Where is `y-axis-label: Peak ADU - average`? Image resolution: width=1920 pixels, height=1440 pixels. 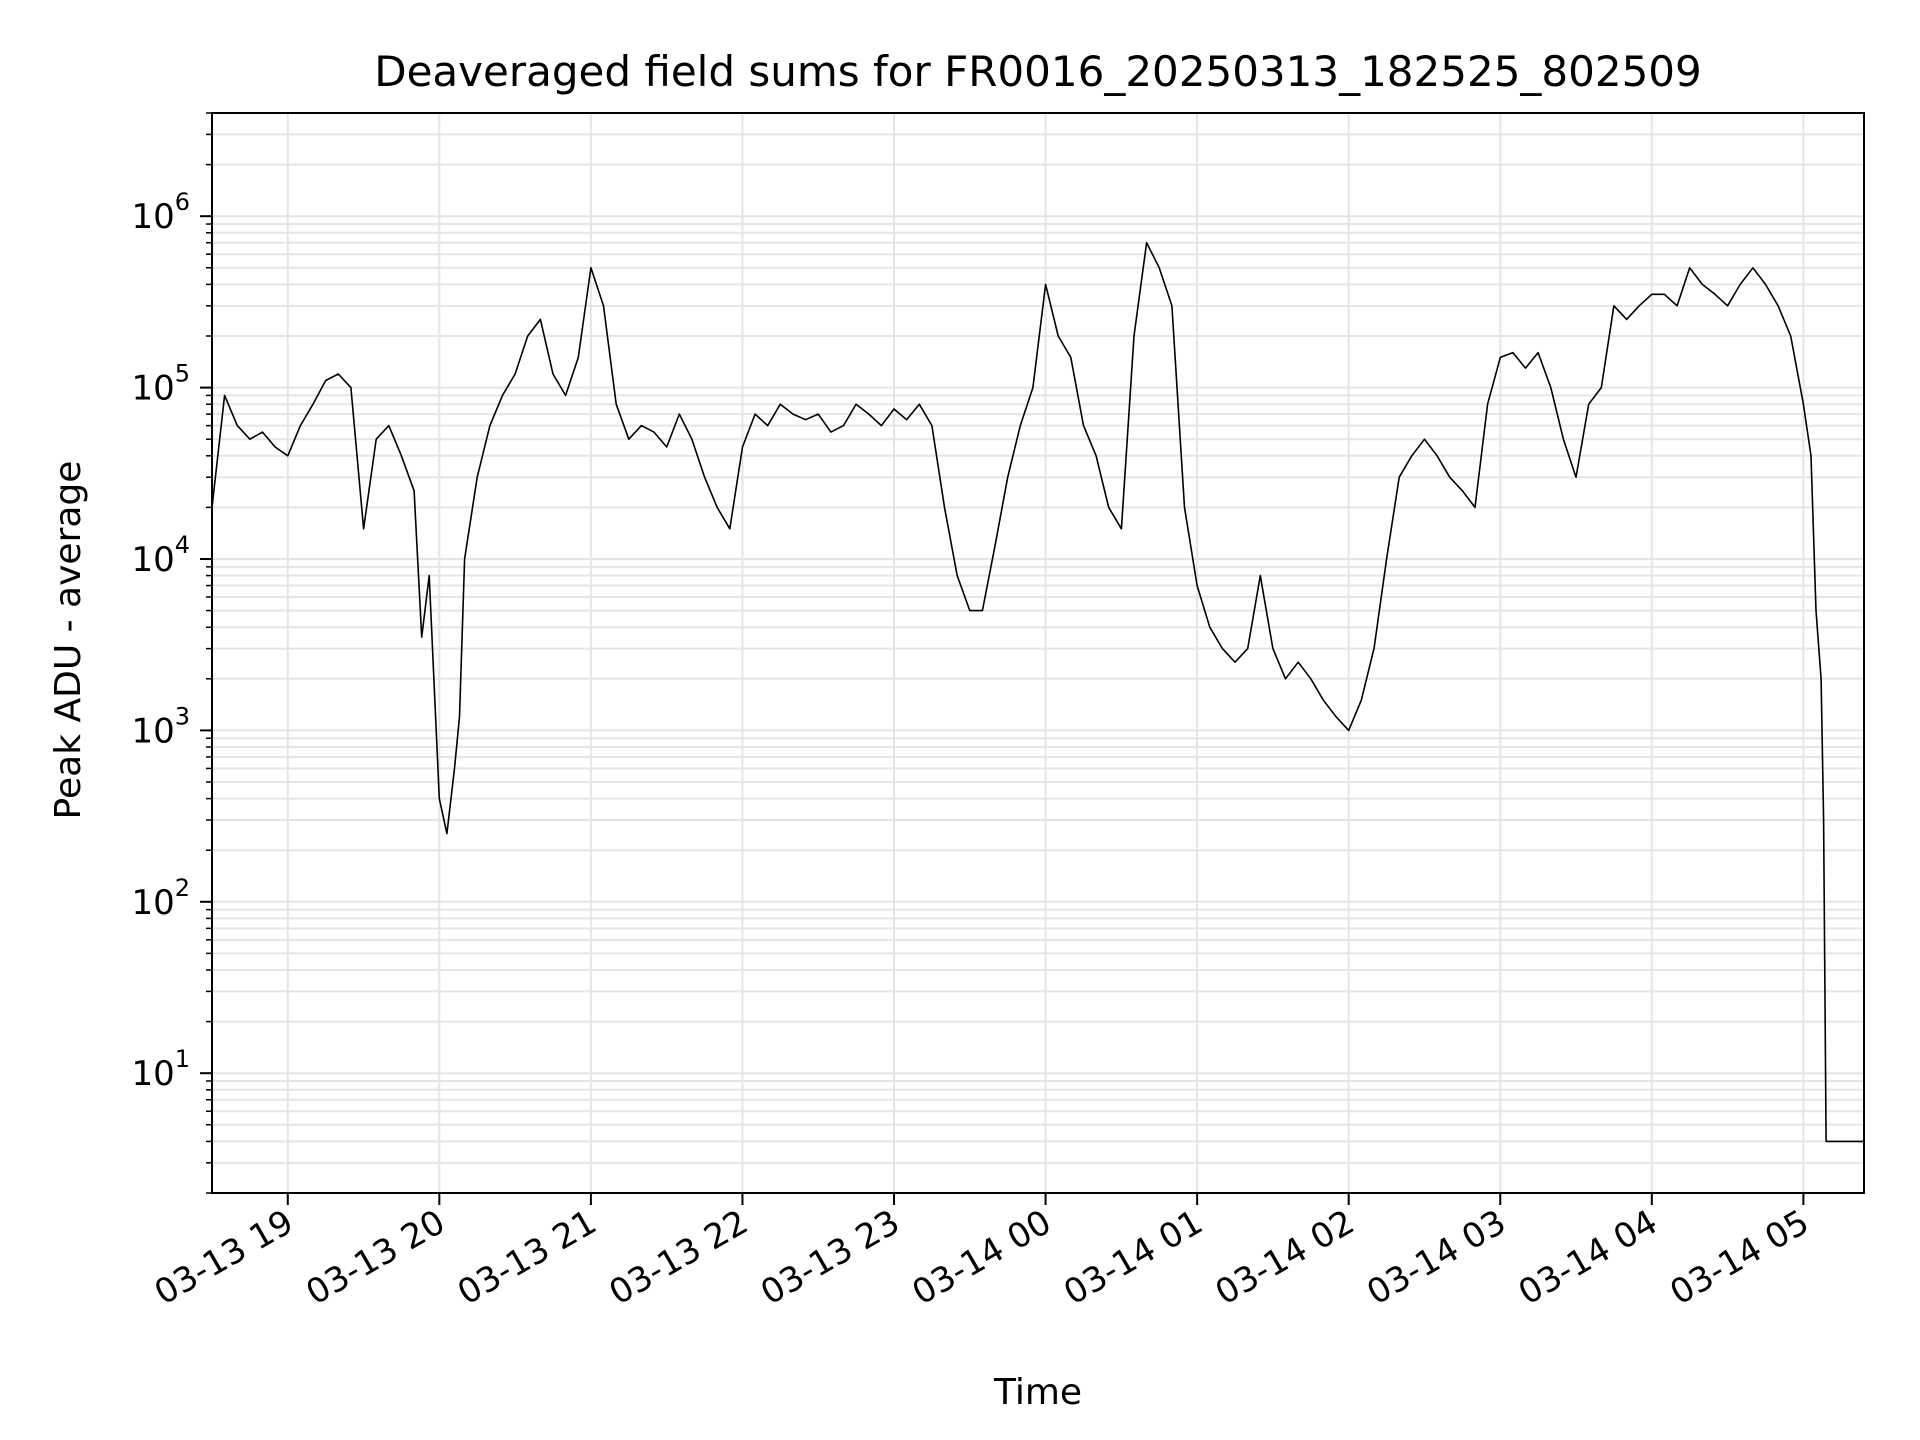 y-axis-label: Peak ADU - average is located at coordinates (68, 640).